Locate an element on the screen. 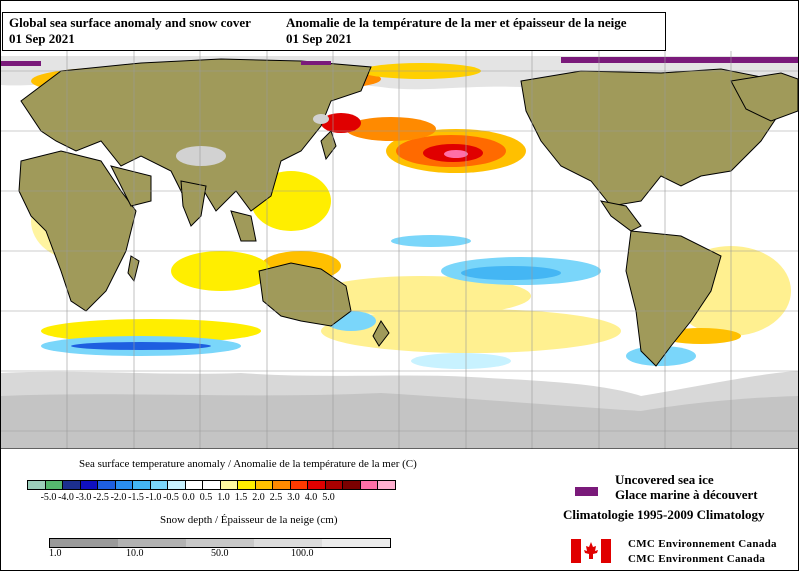  land-snow is located at coordinates (252, 140).